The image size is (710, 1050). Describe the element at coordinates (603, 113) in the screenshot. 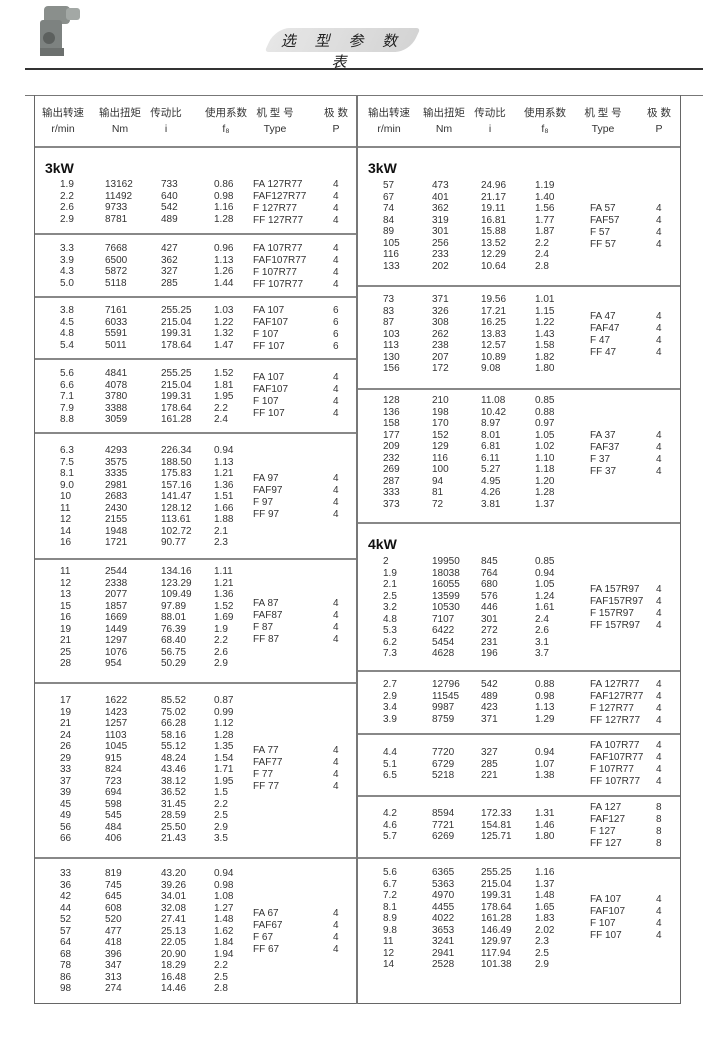

I see `header-label-type: 机 型 号` at that location.